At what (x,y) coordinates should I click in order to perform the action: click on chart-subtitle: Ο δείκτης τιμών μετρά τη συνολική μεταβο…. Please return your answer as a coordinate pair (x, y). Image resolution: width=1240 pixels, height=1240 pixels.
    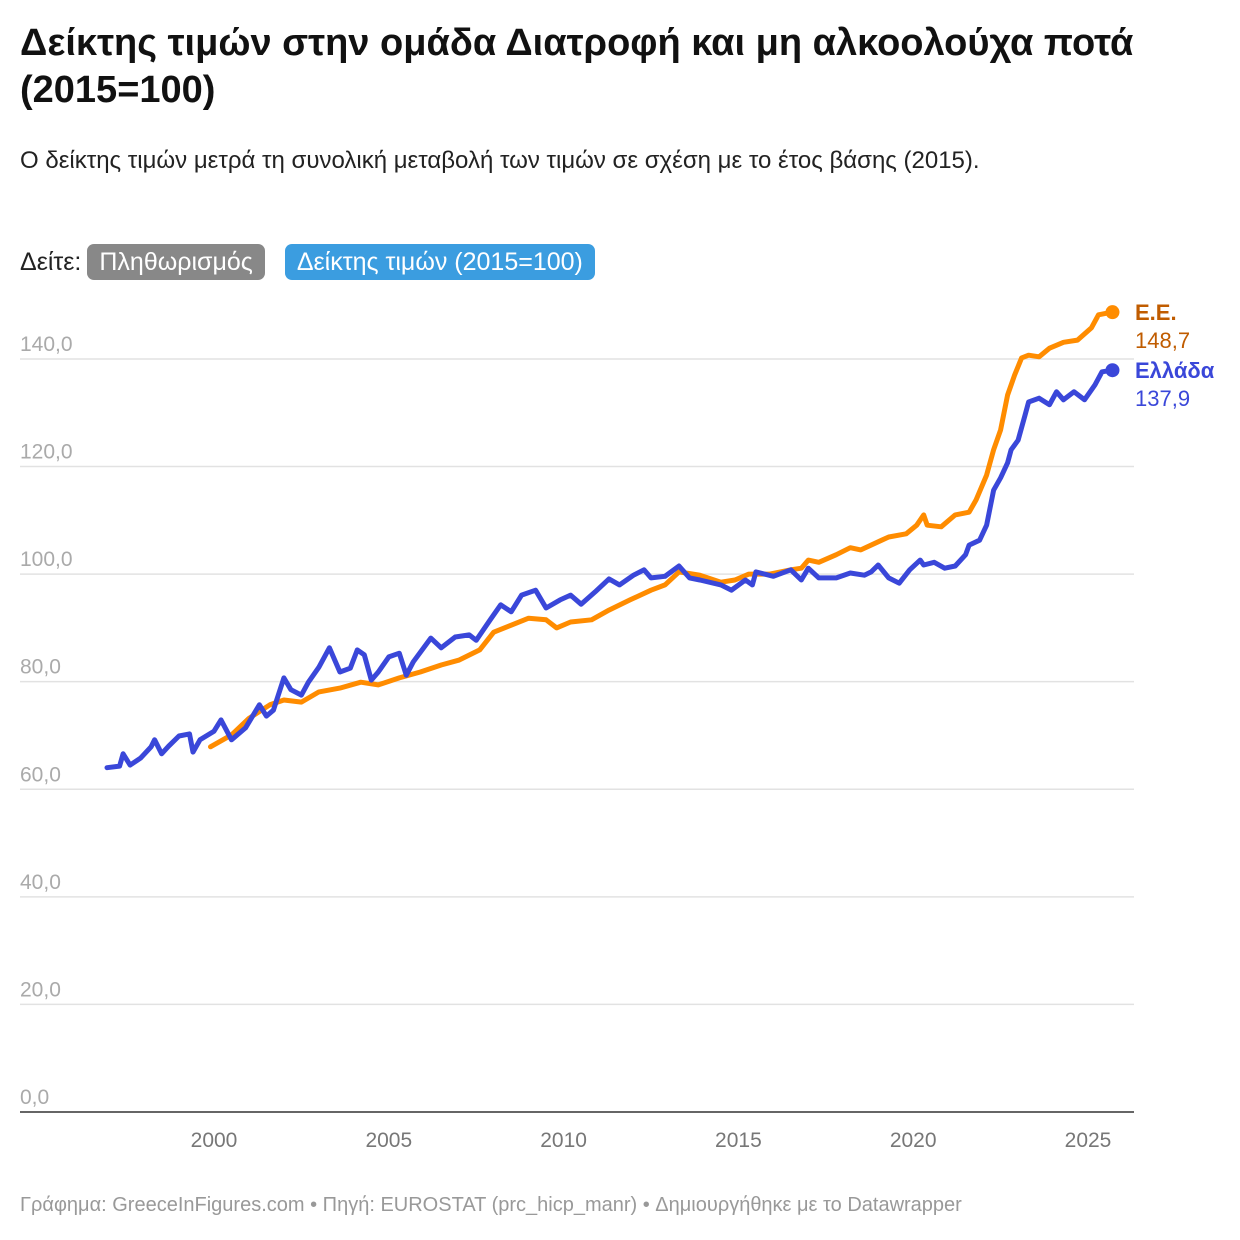
    Looking at the image, I should click on (500, 160).